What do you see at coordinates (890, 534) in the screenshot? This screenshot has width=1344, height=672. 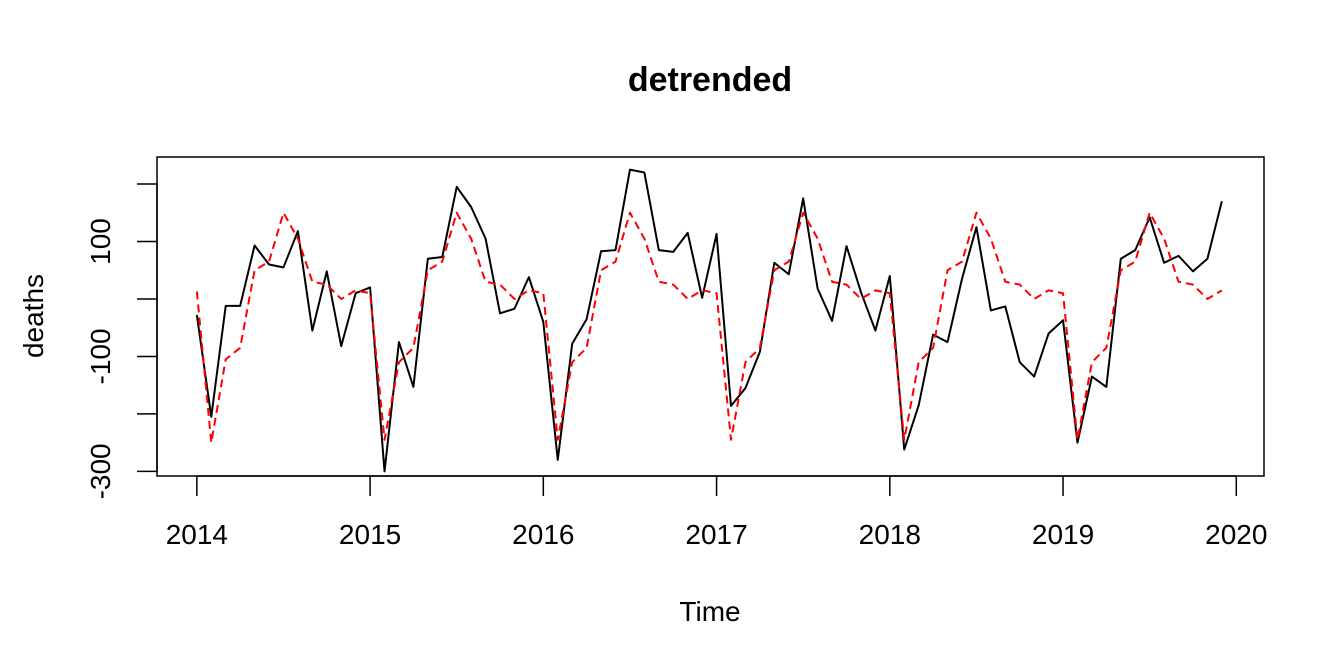 I see `x-tick-label: 2018` at bounding box center [890, 534].